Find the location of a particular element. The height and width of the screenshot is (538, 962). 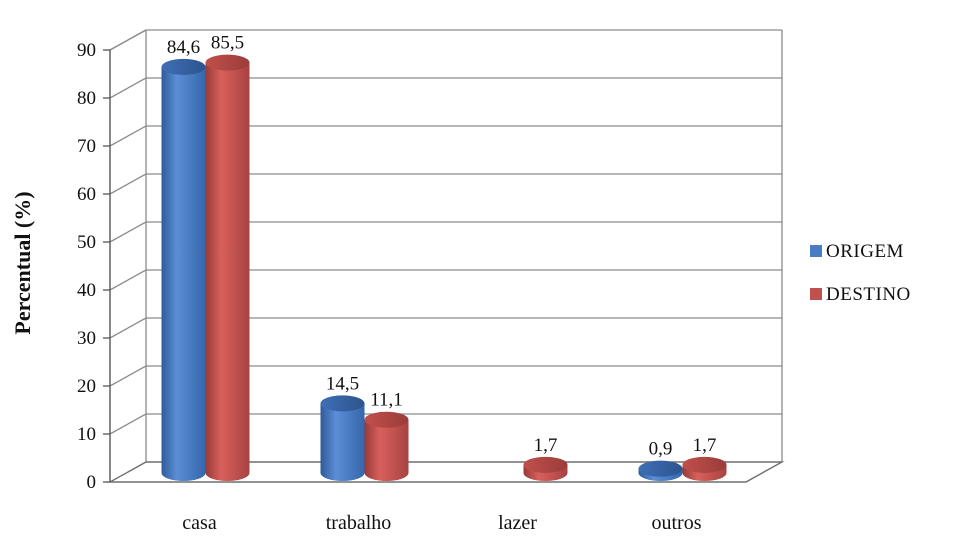

floor is located at coordinates (446, 472).